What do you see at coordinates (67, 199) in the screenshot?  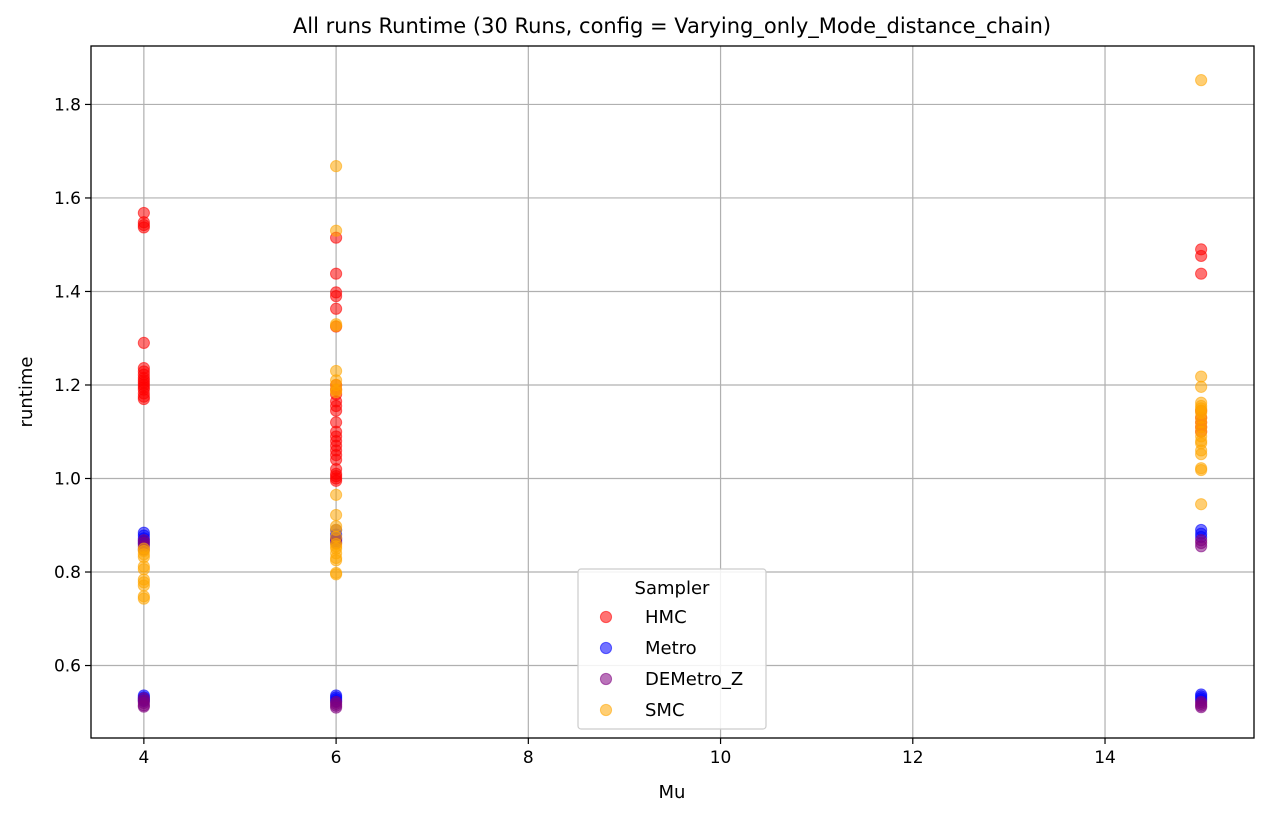 I see `y-tick-label: 1.6` at bounding box center [67, 199].